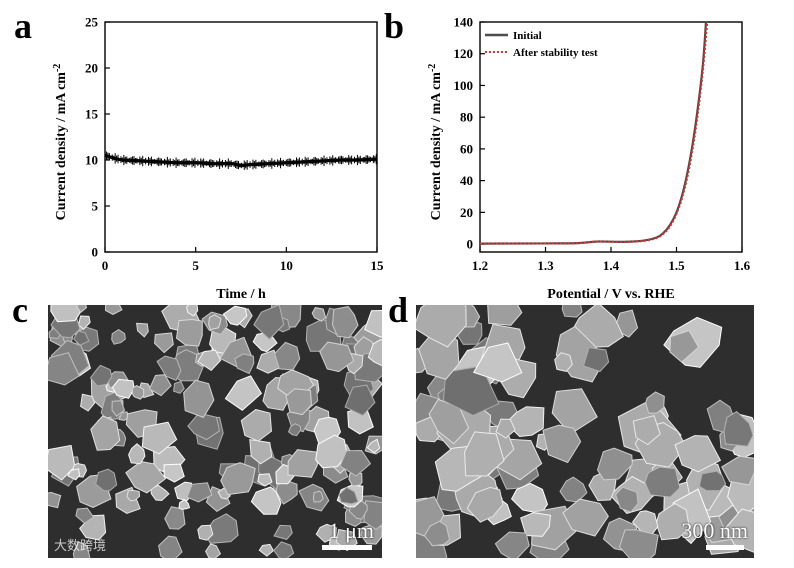  I want to click on watermark: 大数跨境, so click(80, 546).